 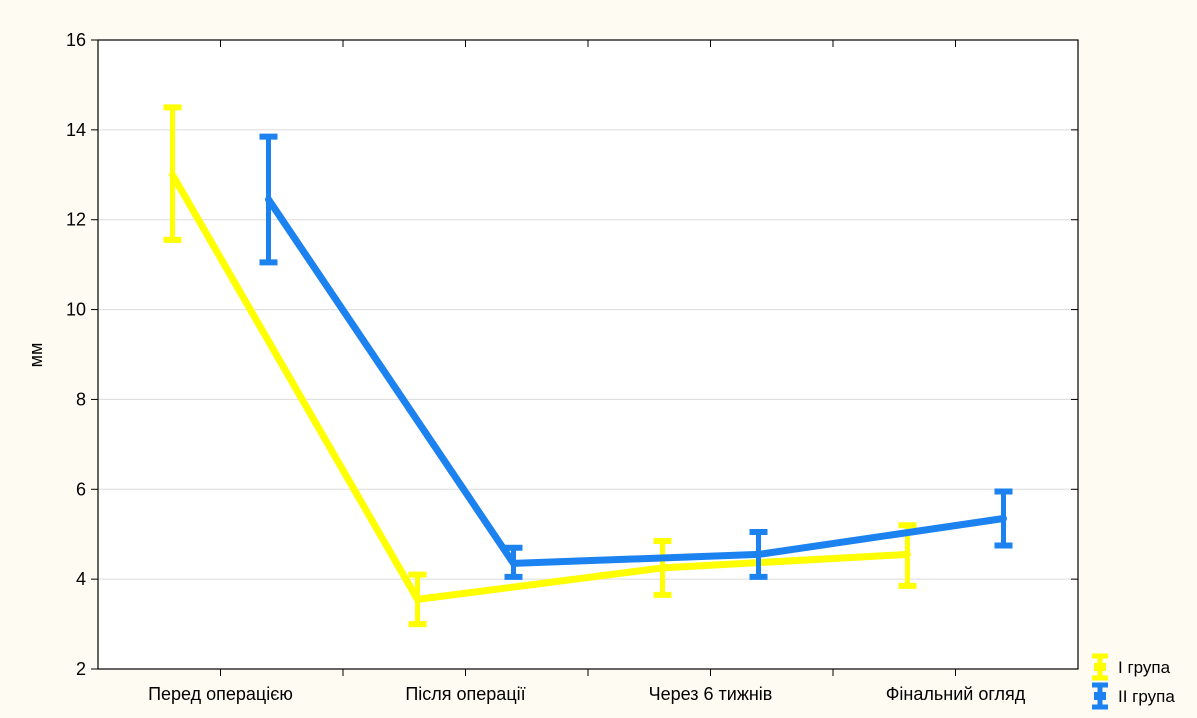 I want to click on y-tick-label: 8, so click(x=81, y=399).